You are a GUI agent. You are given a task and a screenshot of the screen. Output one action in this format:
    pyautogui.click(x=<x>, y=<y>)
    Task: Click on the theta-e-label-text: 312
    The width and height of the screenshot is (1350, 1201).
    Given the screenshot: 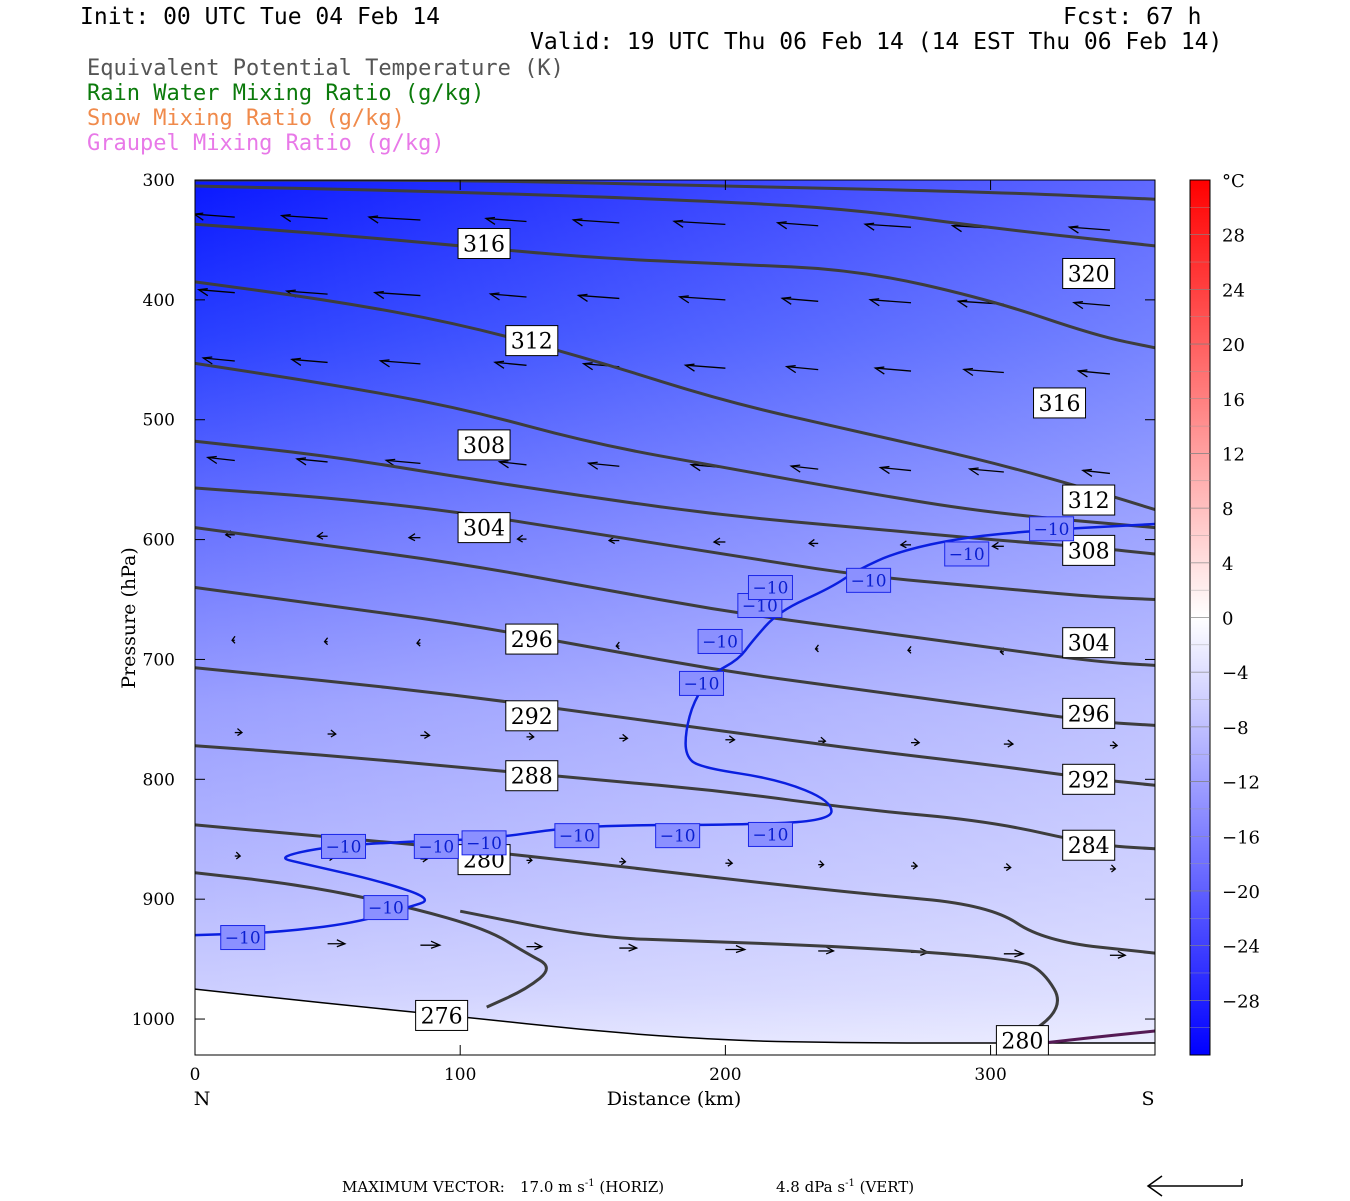 What is the action you would take?
    pyautogui.click(x=532, y=342)
    